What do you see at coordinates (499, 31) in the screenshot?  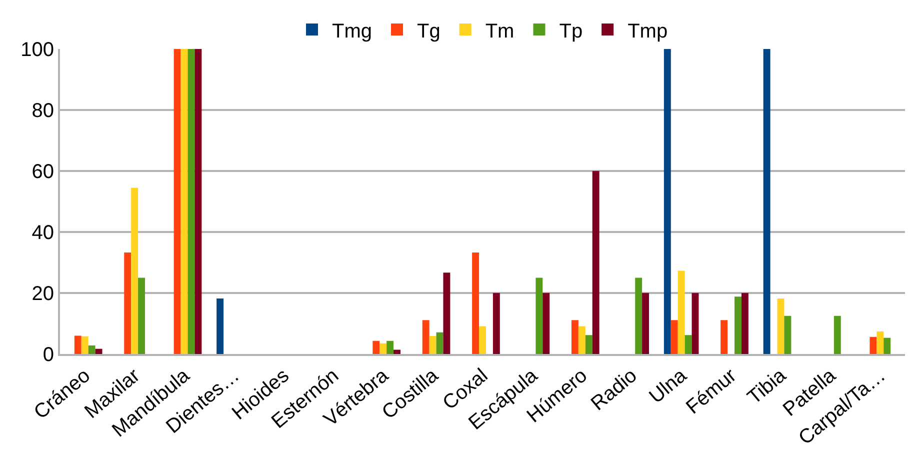 I see `legend-label: Tm` at bounding box center [499, 31].